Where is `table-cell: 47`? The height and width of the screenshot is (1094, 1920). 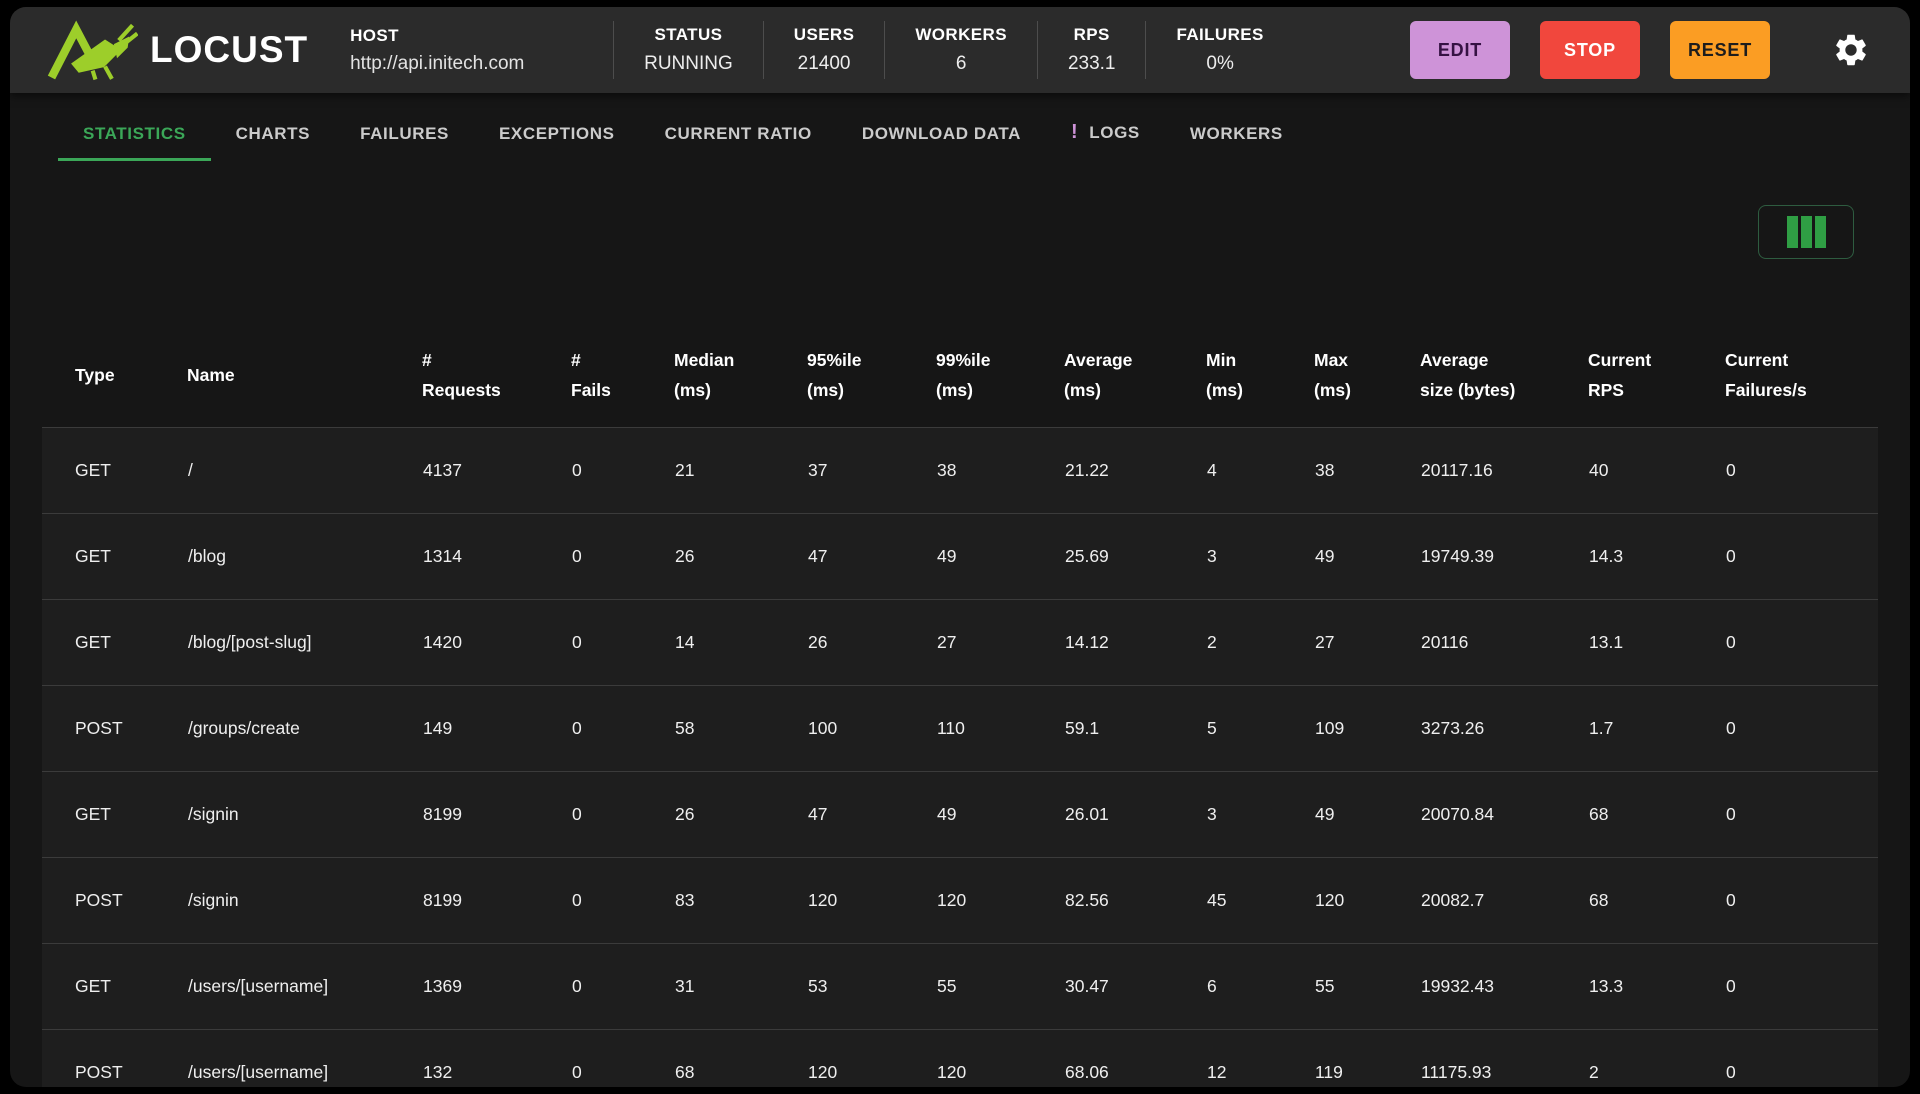 table-cell: 47 is located at coordinates (871, 556).